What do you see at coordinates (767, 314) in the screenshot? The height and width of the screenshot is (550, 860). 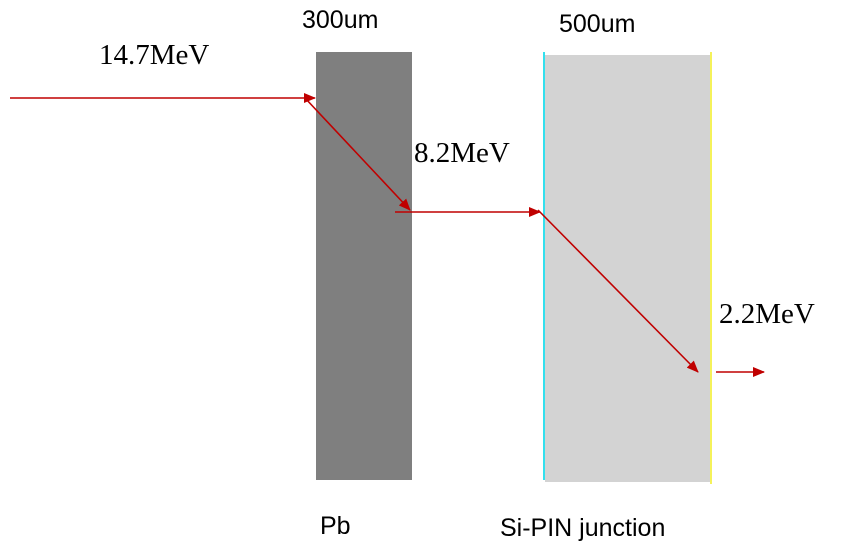 I see `exit-energy-label: 2.2MeV` at bounding box center [767, 314].